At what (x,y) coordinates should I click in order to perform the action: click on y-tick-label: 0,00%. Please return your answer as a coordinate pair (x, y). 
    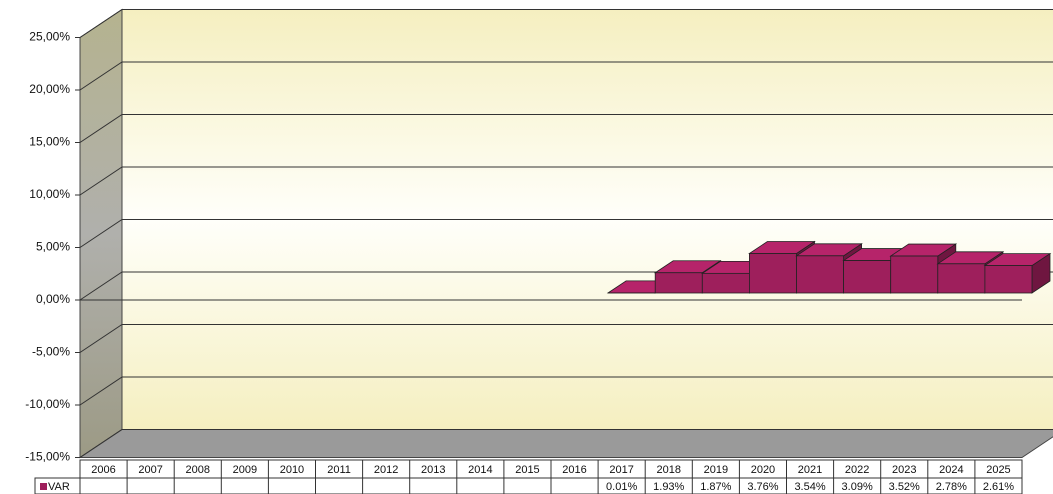
    Looking at the image, I should click on (53, 299).